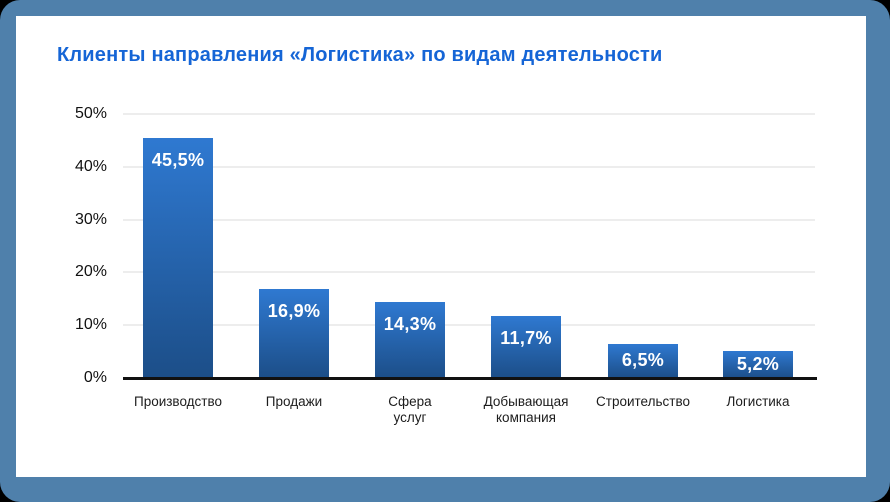 This screenshot has width=890, height=502. What do you see at coordinates (410, 340) in the screenshot?
I see `bar: 14,3%` at bounding box center [410, 340].